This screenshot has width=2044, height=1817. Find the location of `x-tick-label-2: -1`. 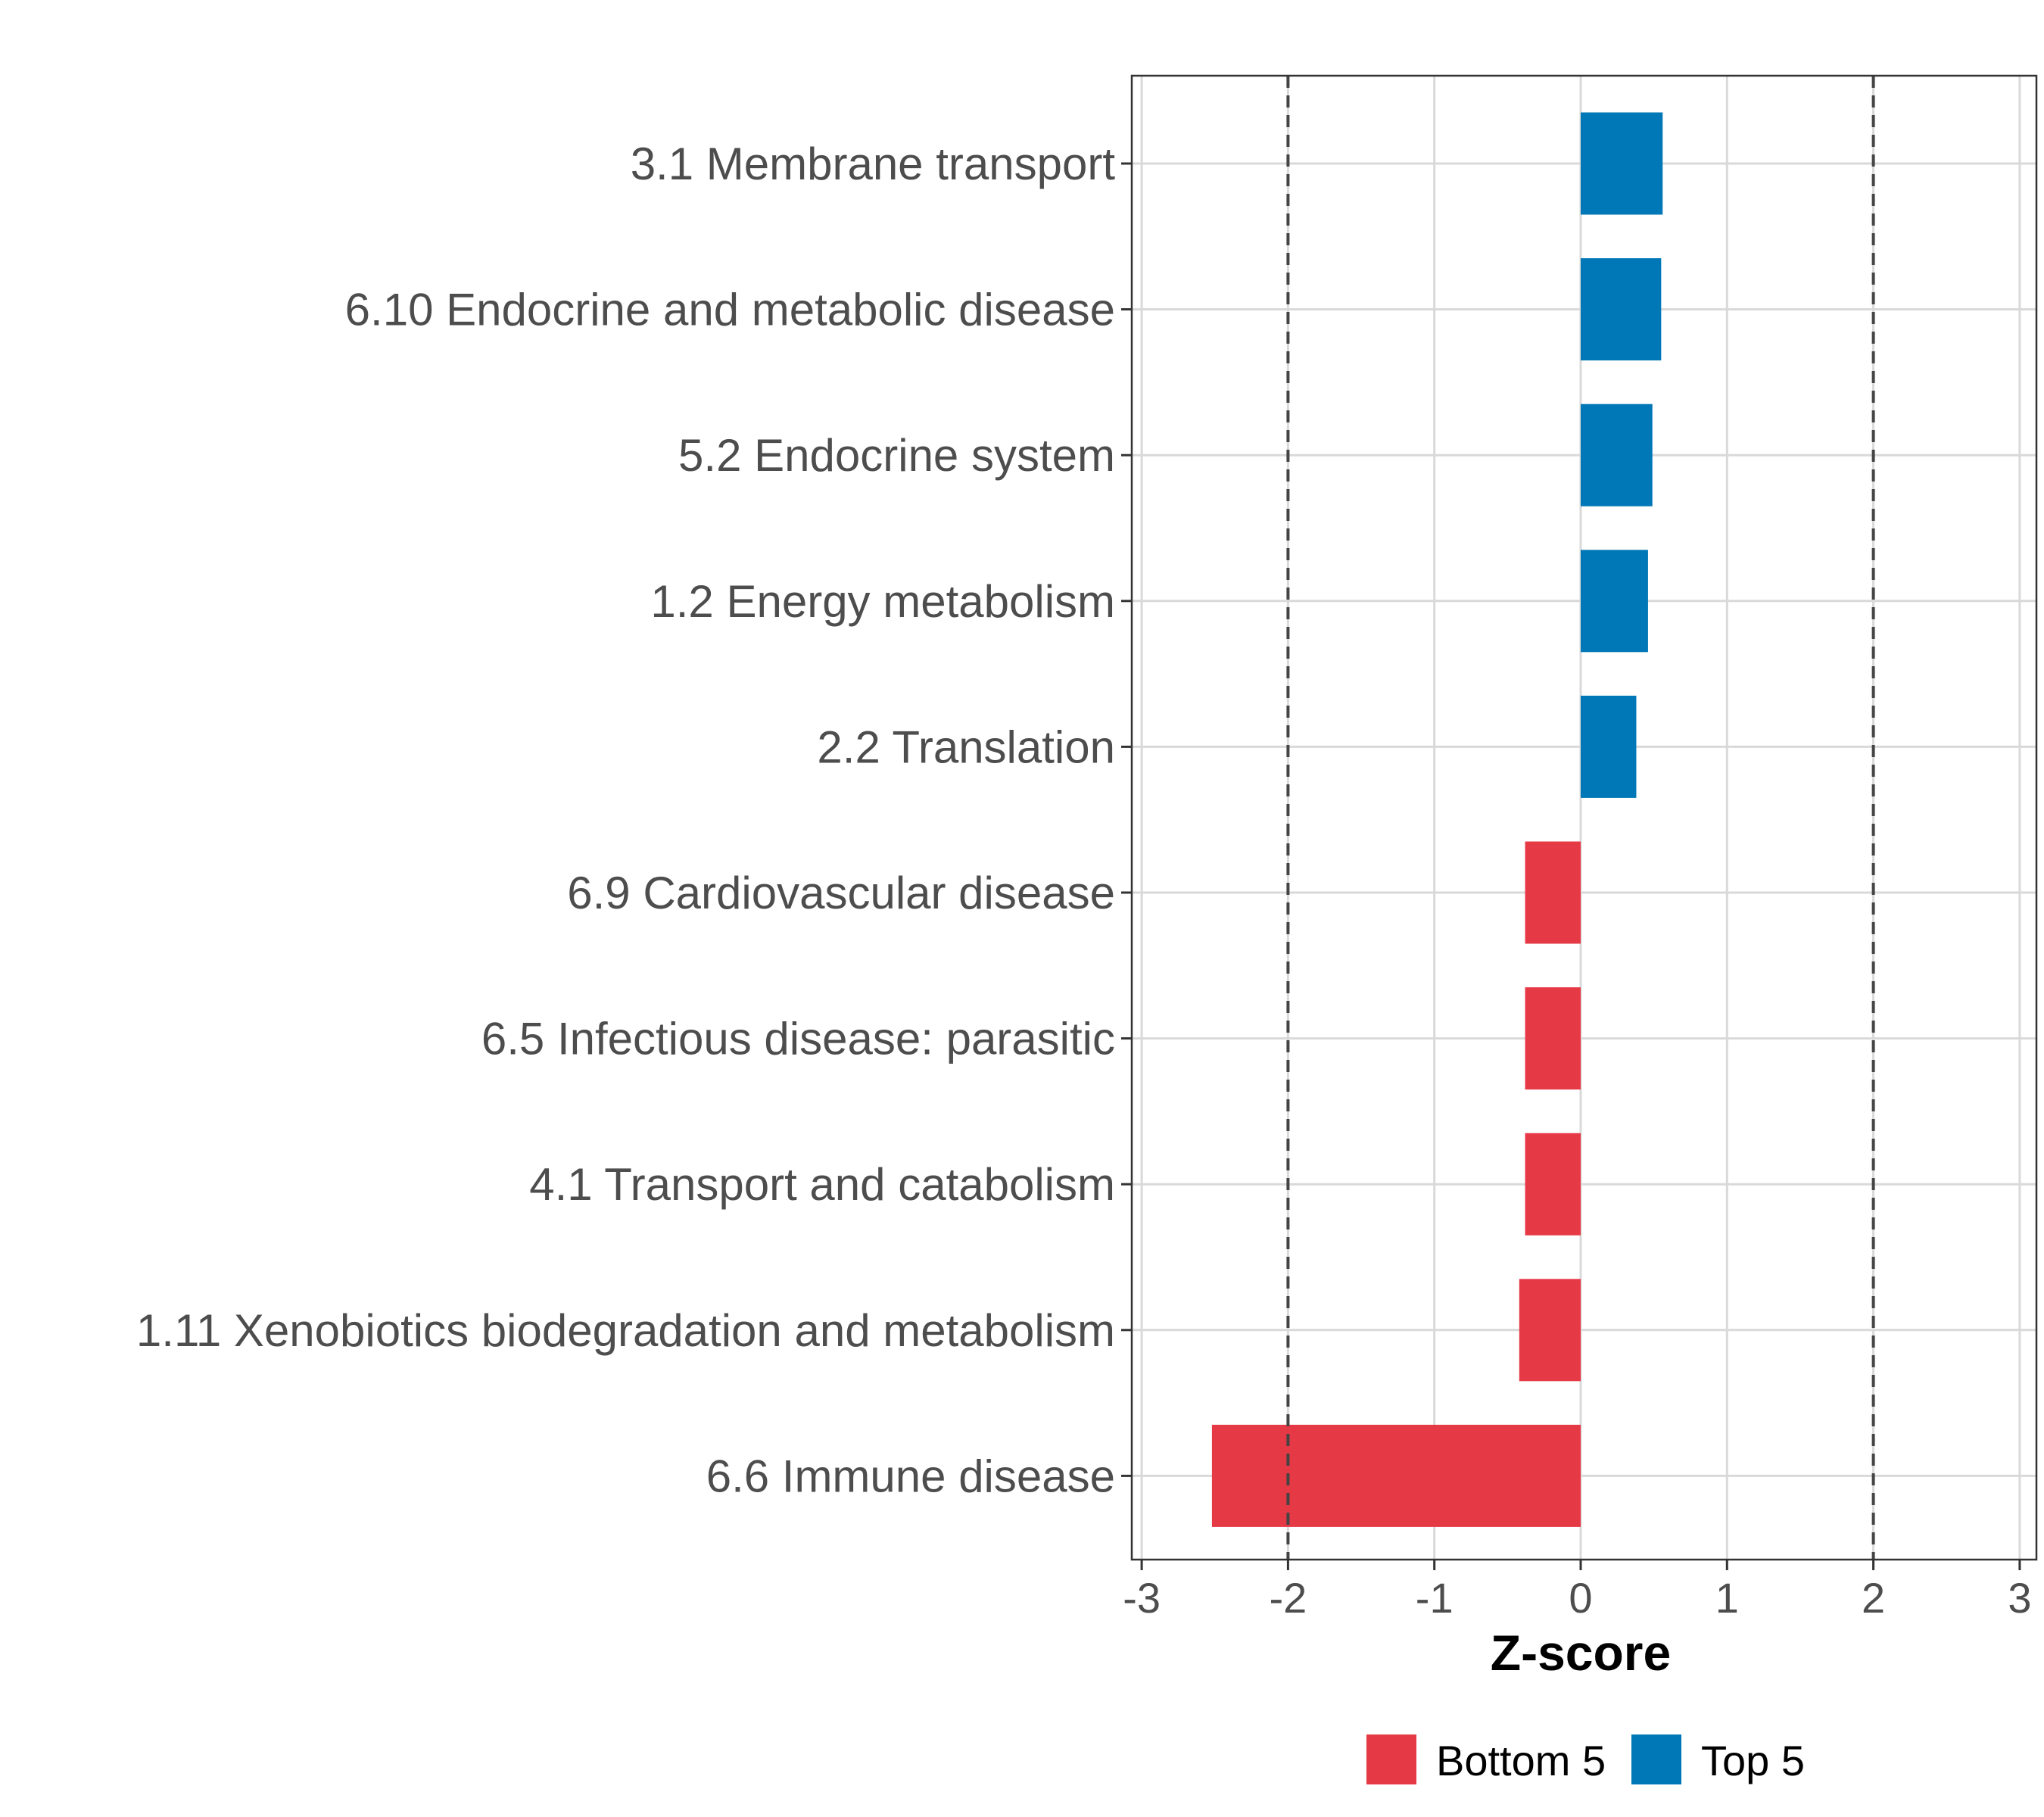

x-tick-label-2: -1 is located at coordinates (1435, 1598).